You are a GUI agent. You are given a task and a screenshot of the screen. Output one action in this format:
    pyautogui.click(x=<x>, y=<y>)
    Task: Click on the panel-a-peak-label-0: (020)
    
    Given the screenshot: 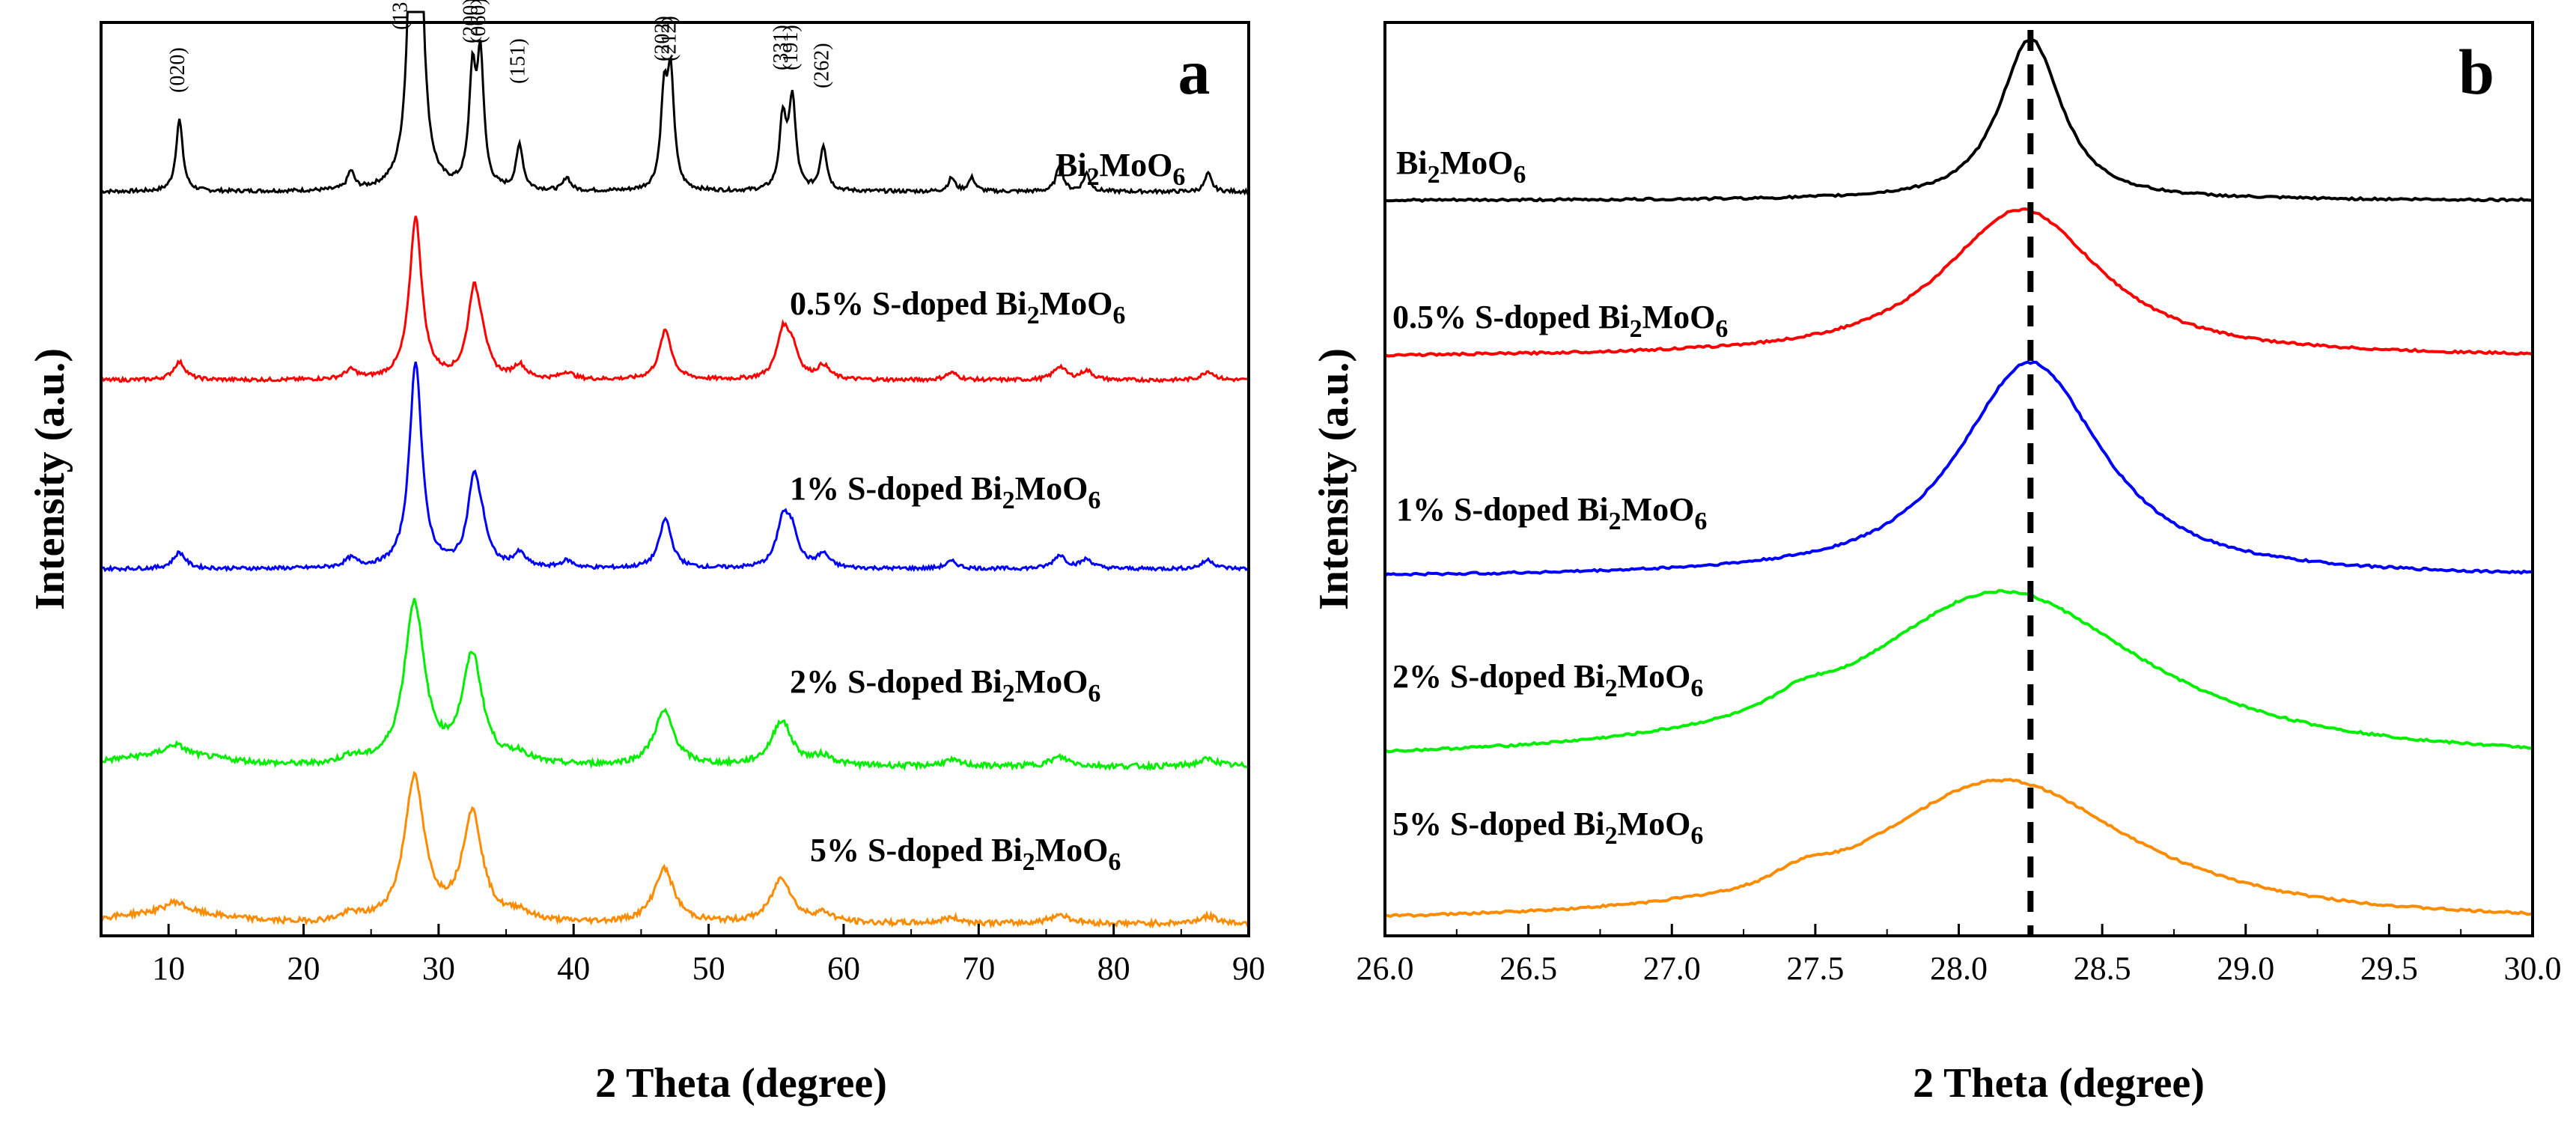 What is the action you would take?
    pyautogui.click(x=177, y=70)
    